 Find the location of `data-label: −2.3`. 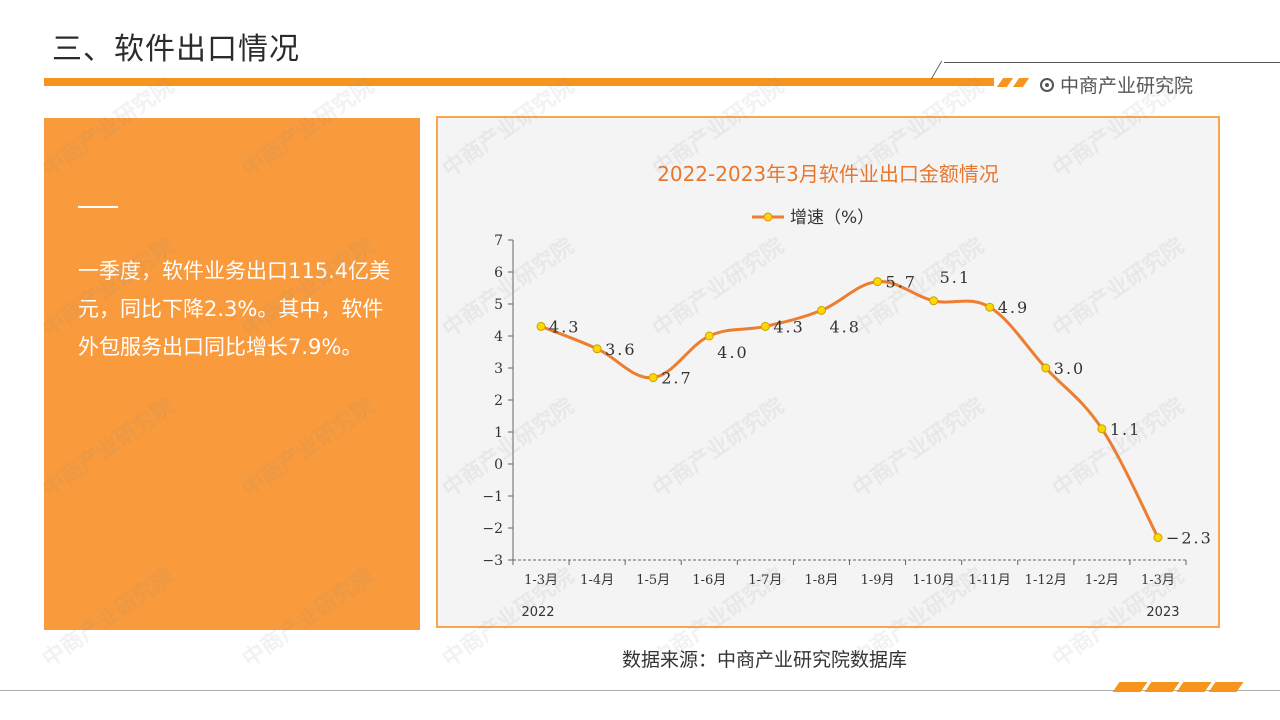

data-label: −2.3 is located at coordinates (1189, 538).